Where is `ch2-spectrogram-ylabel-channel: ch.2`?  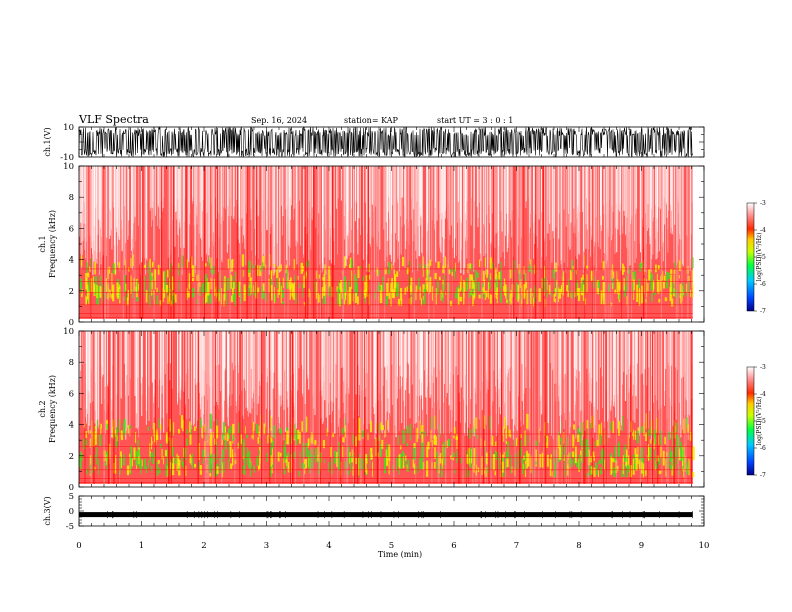
ch2-spectrogram-ylabel-channel: ch.2 is located at coordinates (42, 408).